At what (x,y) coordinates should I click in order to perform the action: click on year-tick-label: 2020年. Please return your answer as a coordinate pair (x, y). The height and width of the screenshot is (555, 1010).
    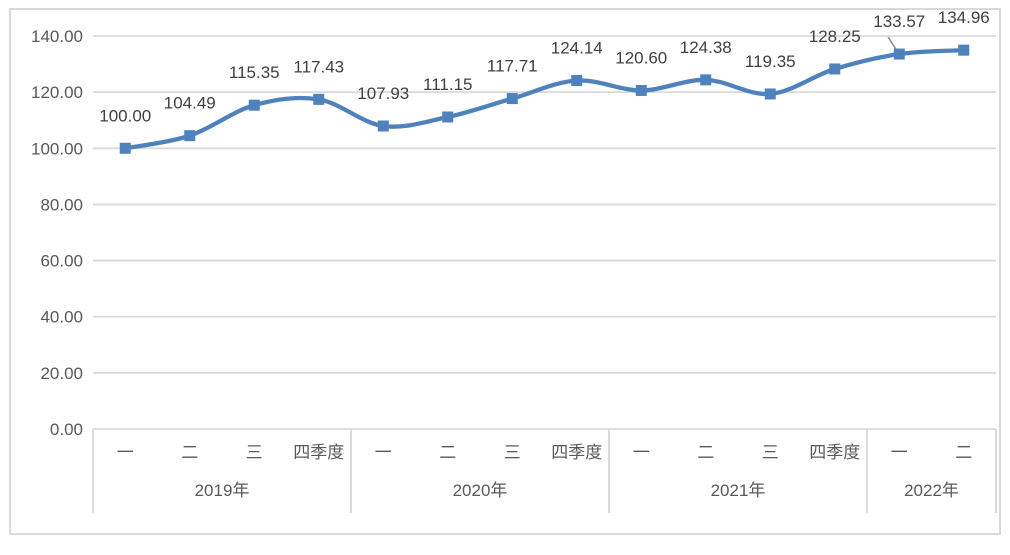
    Looking at the image, I should click on (480, 490).